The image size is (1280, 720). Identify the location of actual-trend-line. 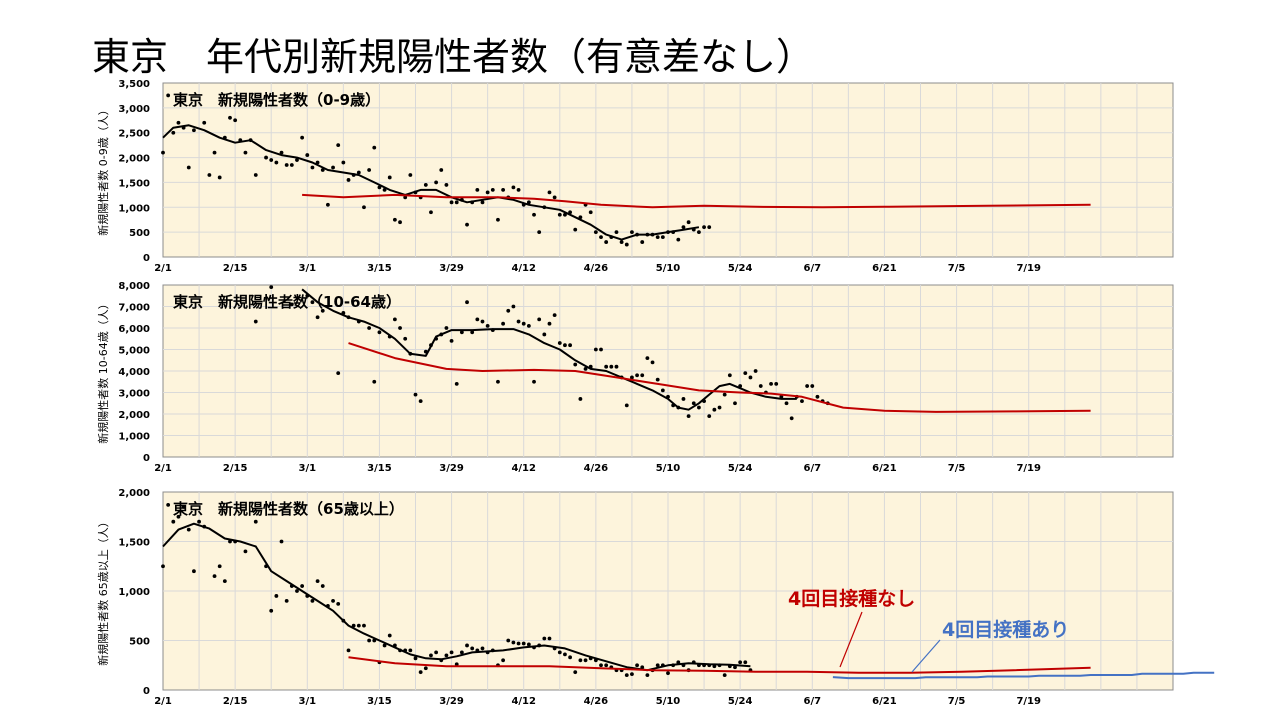
(549, 349).